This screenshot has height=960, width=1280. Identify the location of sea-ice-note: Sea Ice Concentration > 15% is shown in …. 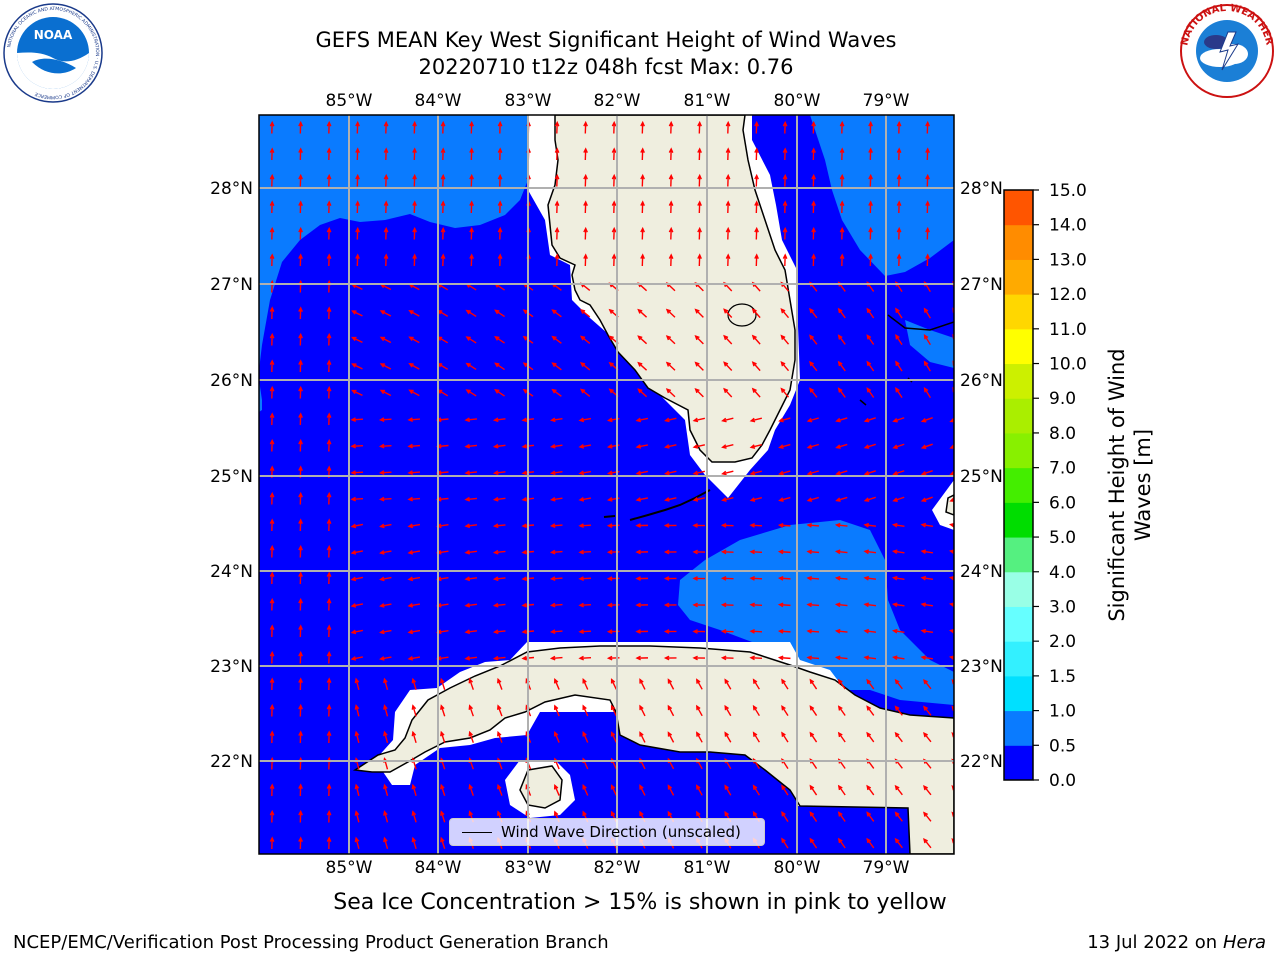
(640, 902).